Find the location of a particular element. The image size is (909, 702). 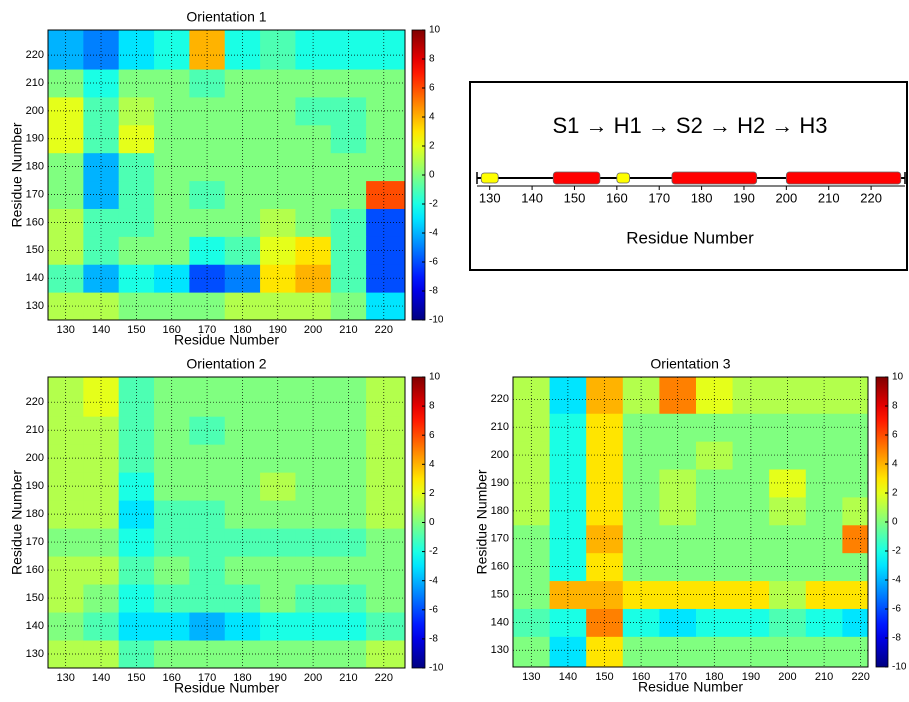

y-tick-label: 140 is located at coordinates (35, 278).